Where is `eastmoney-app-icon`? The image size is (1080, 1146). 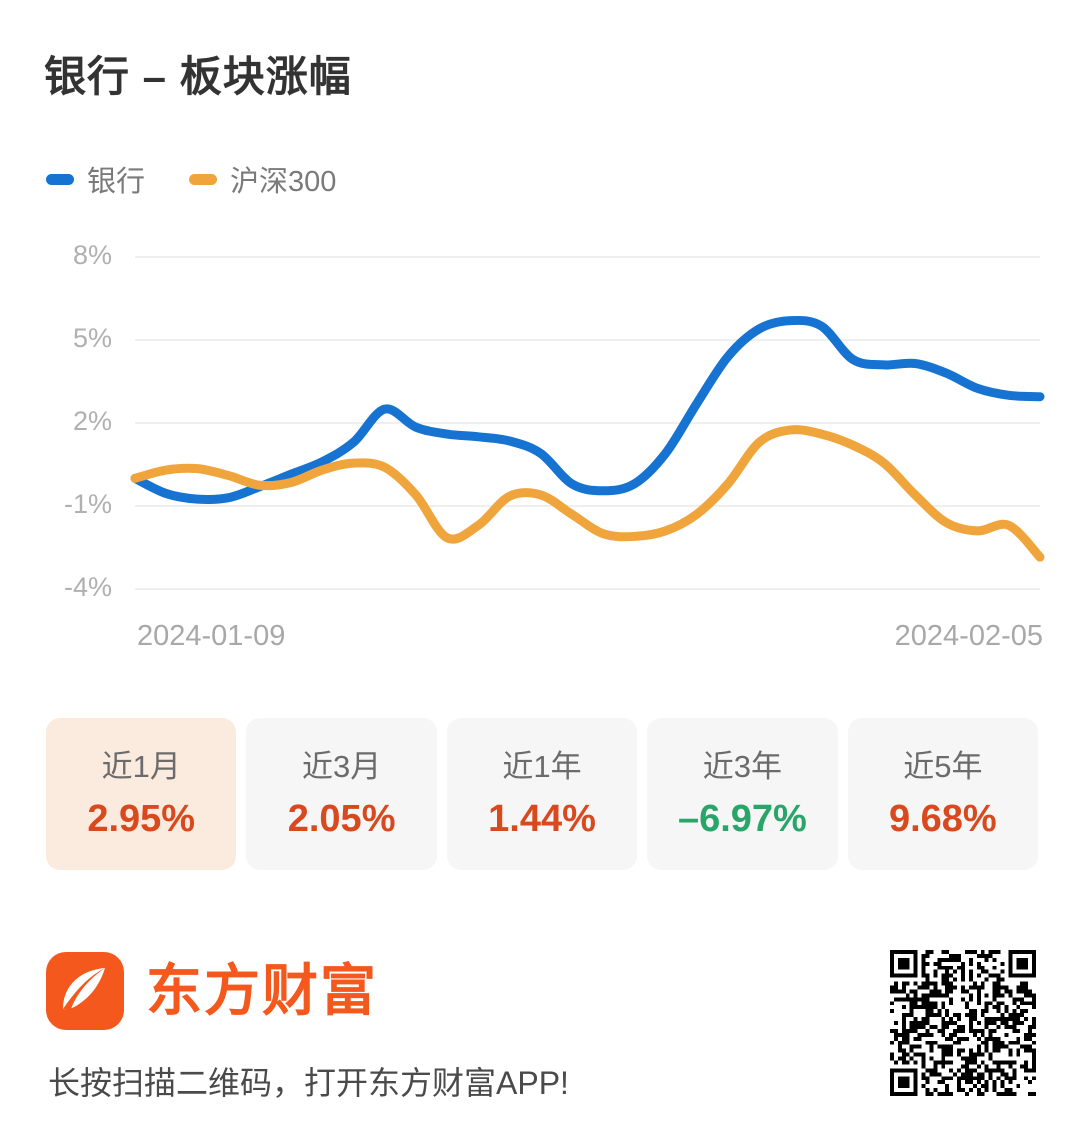
eastmoney-app-icon is located at coordinates (85, 991).